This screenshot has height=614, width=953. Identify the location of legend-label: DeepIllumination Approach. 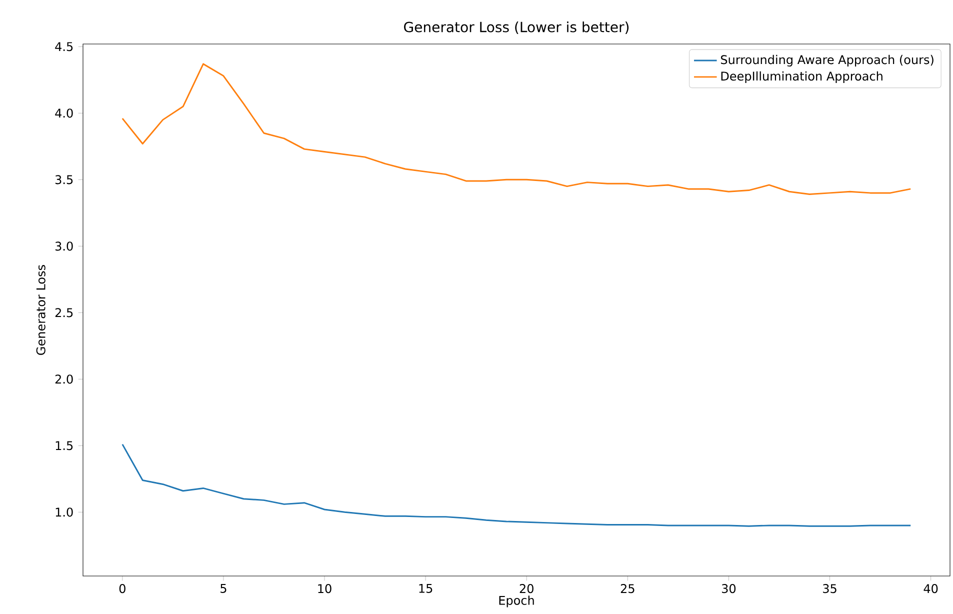
(801, 77).